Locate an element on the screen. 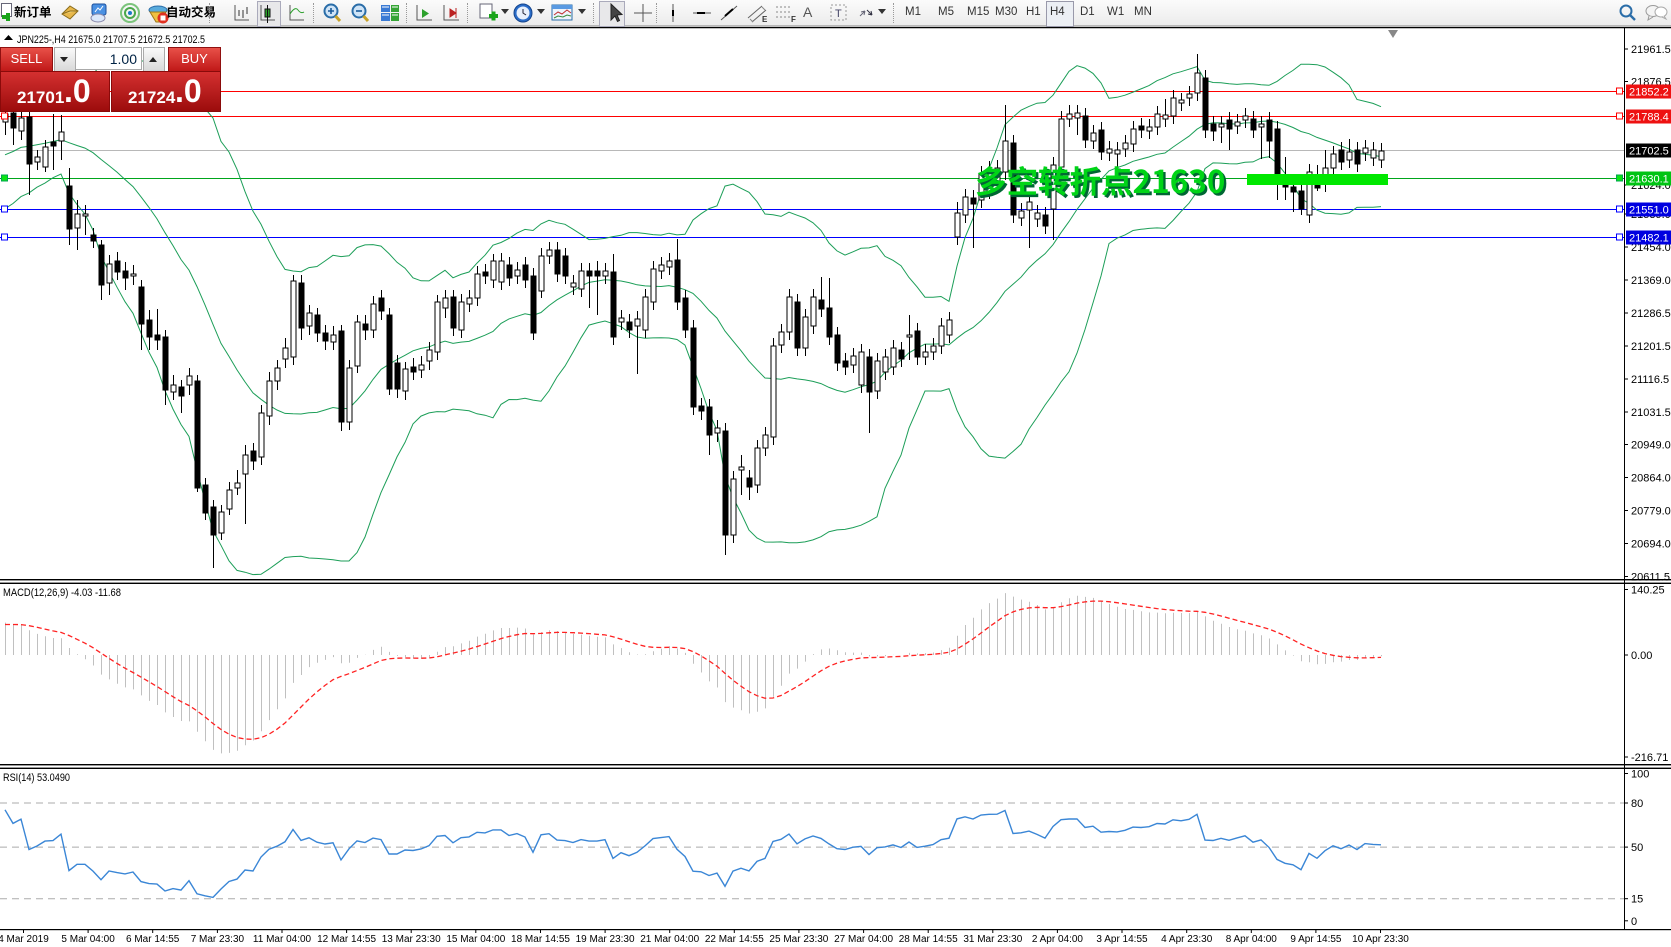  svg-text: 25 Mar 23:30 is located at coordinates (798, 939).